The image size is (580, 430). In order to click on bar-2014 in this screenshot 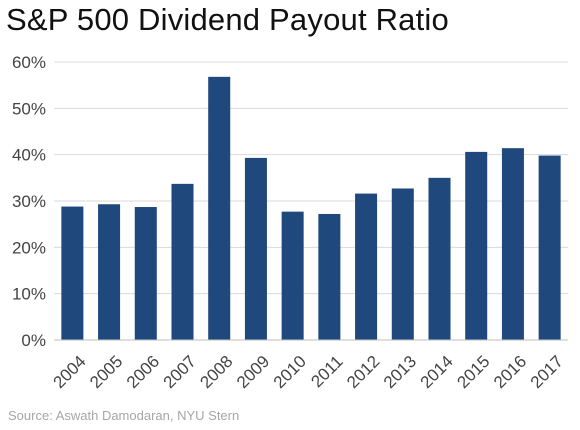, I will do `click(439, 258)`.